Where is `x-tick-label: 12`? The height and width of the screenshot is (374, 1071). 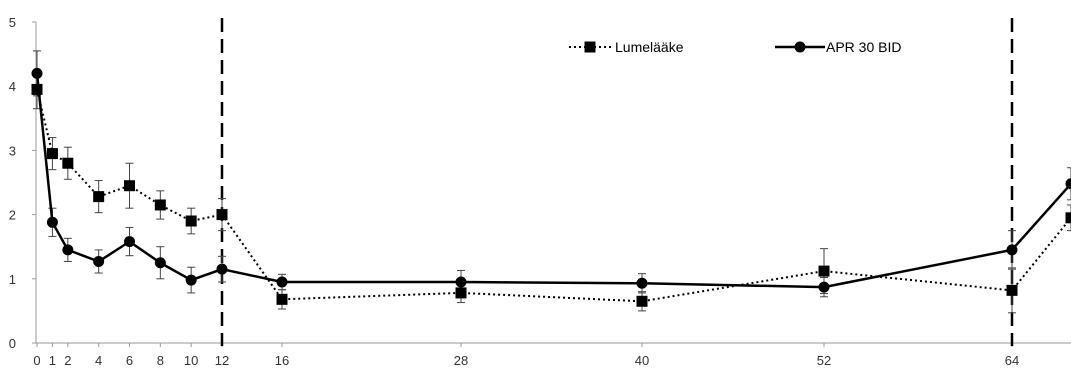
x-tick-label: 12 is located at coordinates (222, 360).